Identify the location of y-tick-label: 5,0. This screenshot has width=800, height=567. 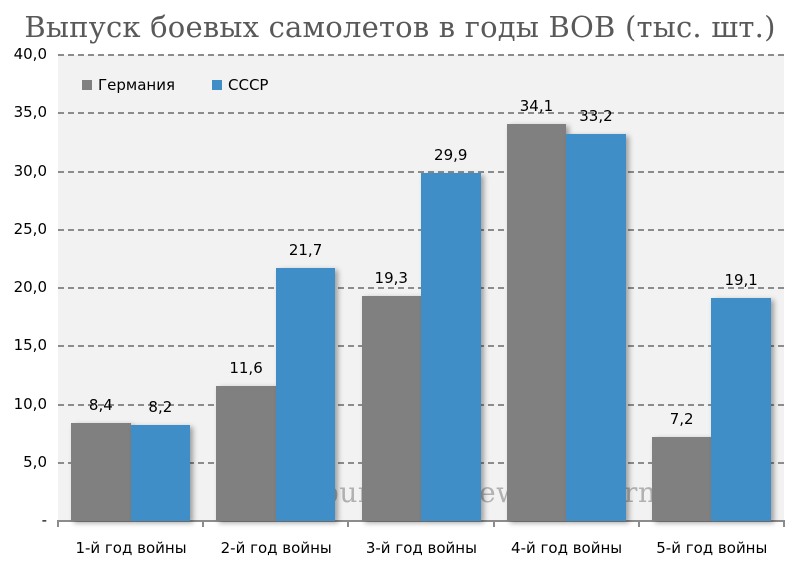
(35, 461).